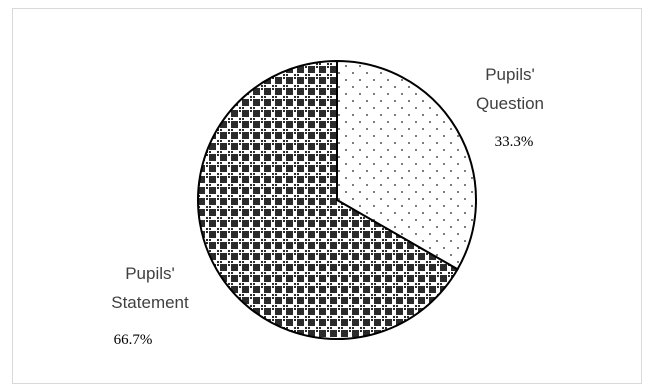 The image size is (656, 390). What do you see at coordinates (510, 74) in the screenshot?
I see `slice-label-question-line1: Pupils'` at bounding box center [510, 74].